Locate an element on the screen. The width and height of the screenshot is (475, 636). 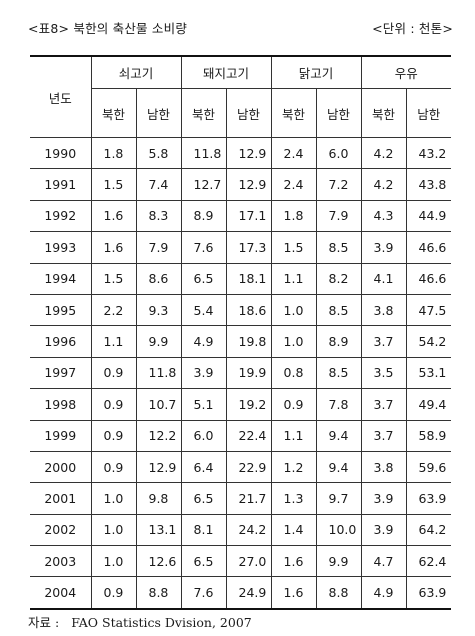
value-cell: 53.1 is located at coordinates (428, 373).